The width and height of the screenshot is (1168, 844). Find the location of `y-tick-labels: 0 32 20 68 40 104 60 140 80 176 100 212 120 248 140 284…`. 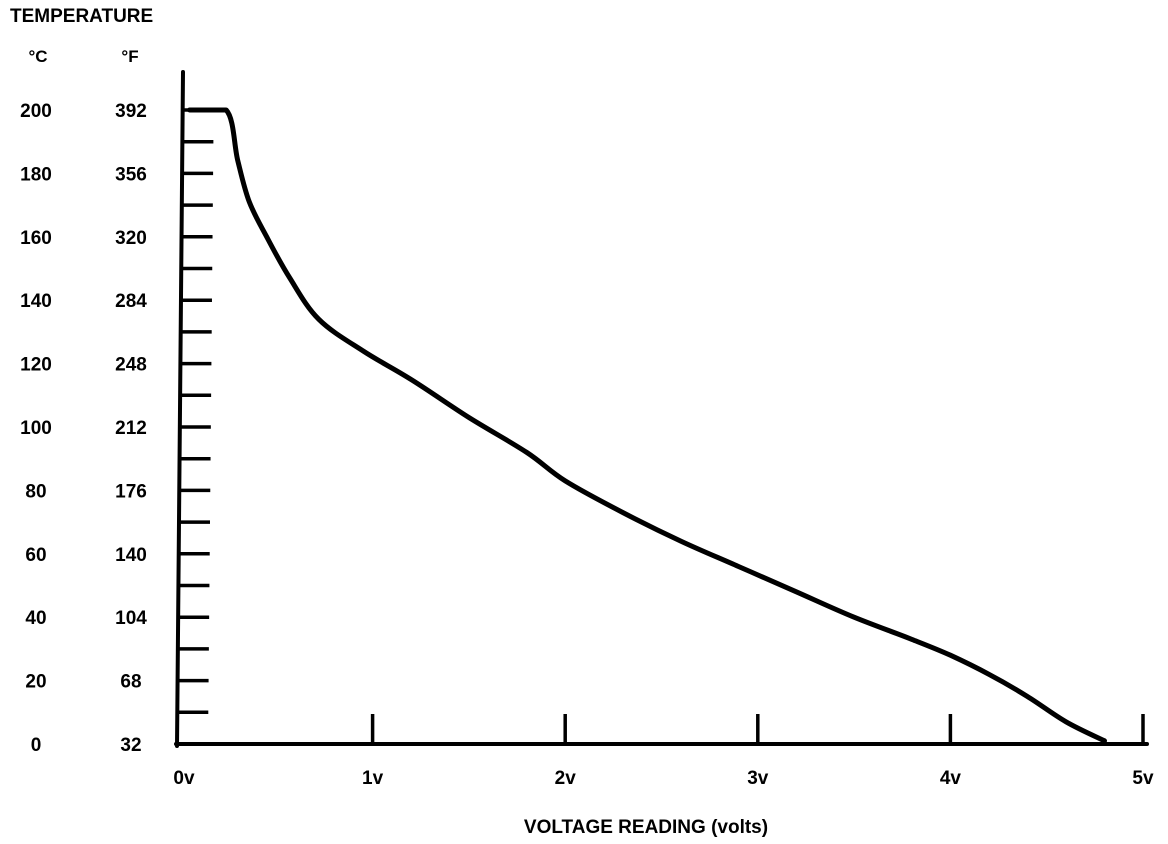

y-tick-labels: 0 32 20 68 40 104 60 140 80 176 100 212 120 248 140 284… is located at coordinates (83, 428).